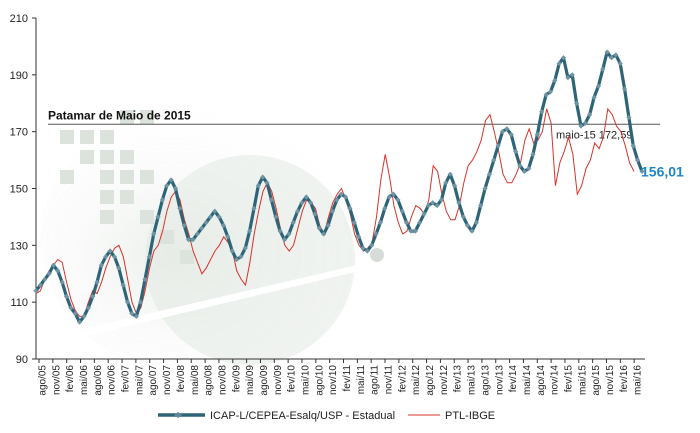 Image resolution: width=700 pixels, height=433 pixels. Describe the element at coordinates (354, 124) in the screenshot. I see `reference-line-group: Patamar de Maio de 2015 maio-15 172,59` at that location.